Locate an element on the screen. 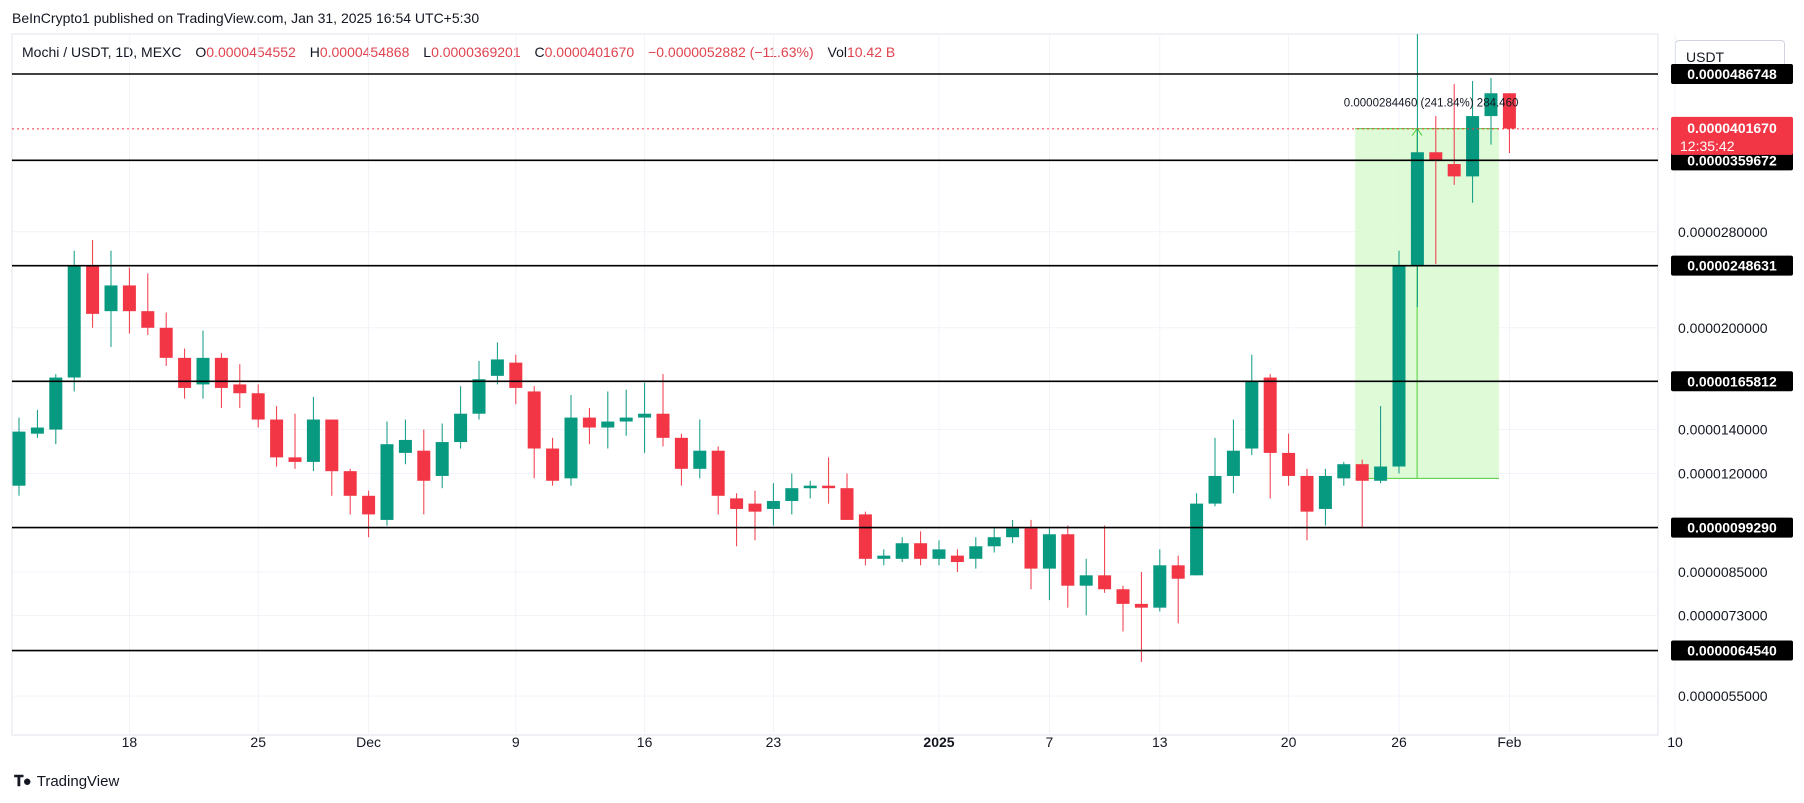  x-tick-label: Dec is located at coordinates (368, 742).